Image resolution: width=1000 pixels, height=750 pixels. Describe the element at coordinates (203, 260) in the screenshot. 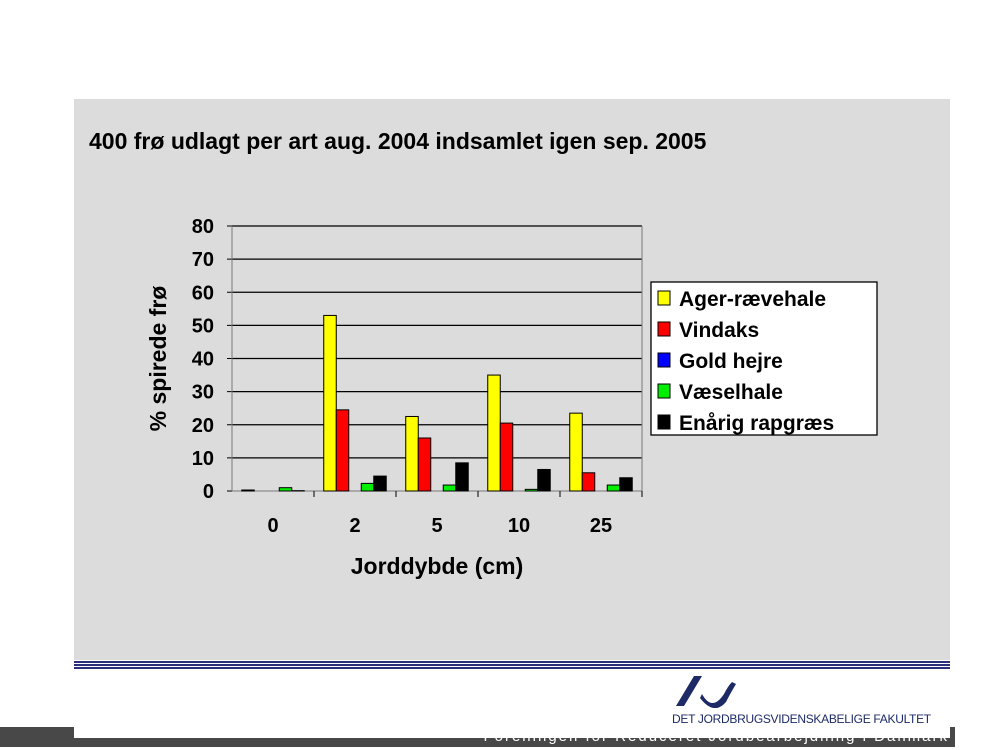

I see `y-tick-label: 70` at that location.